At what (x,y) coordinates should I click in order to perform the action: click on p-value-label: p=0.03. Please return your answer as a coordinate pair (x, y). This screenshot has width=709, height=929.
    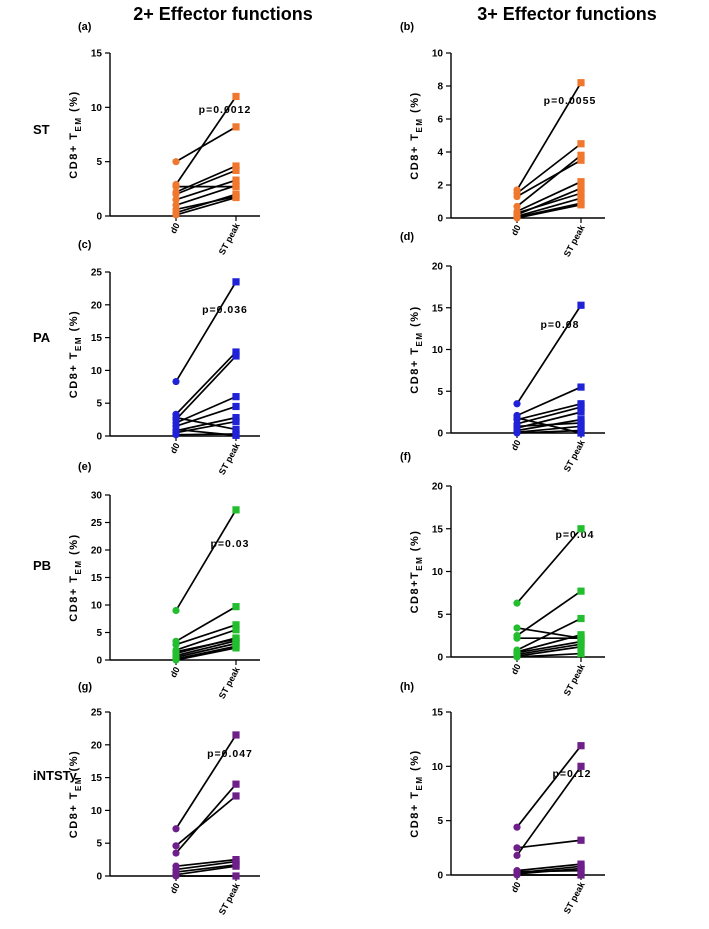
    Looking at the image, I should click on (230, 544).